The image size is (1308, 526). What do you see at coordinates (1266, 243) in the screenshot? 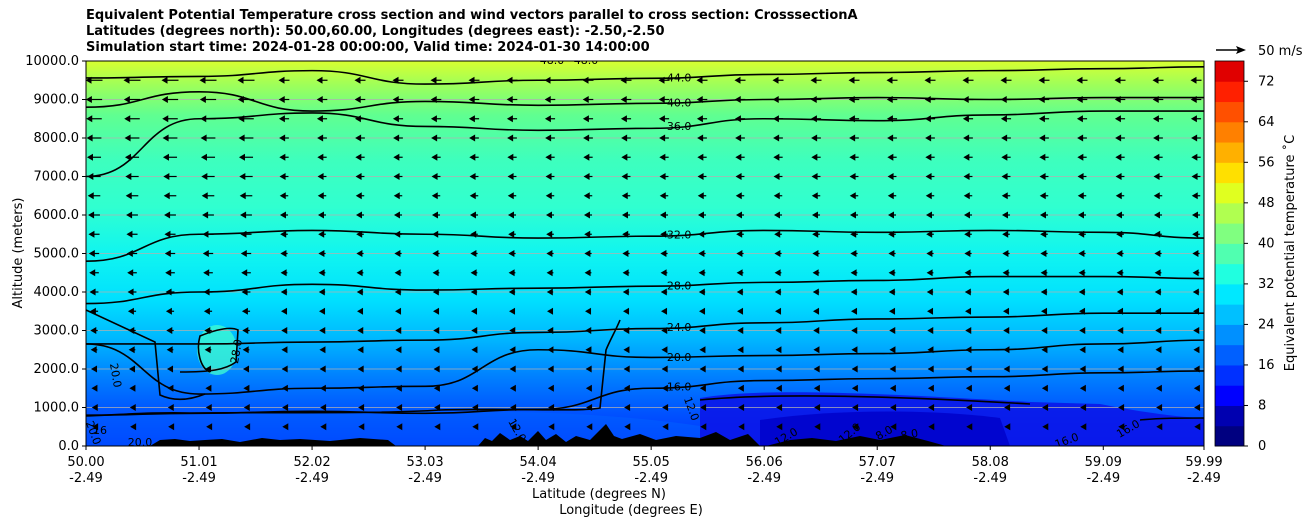
I see `colorbar-tick-label: 40` at bounding box center [1266, 243].